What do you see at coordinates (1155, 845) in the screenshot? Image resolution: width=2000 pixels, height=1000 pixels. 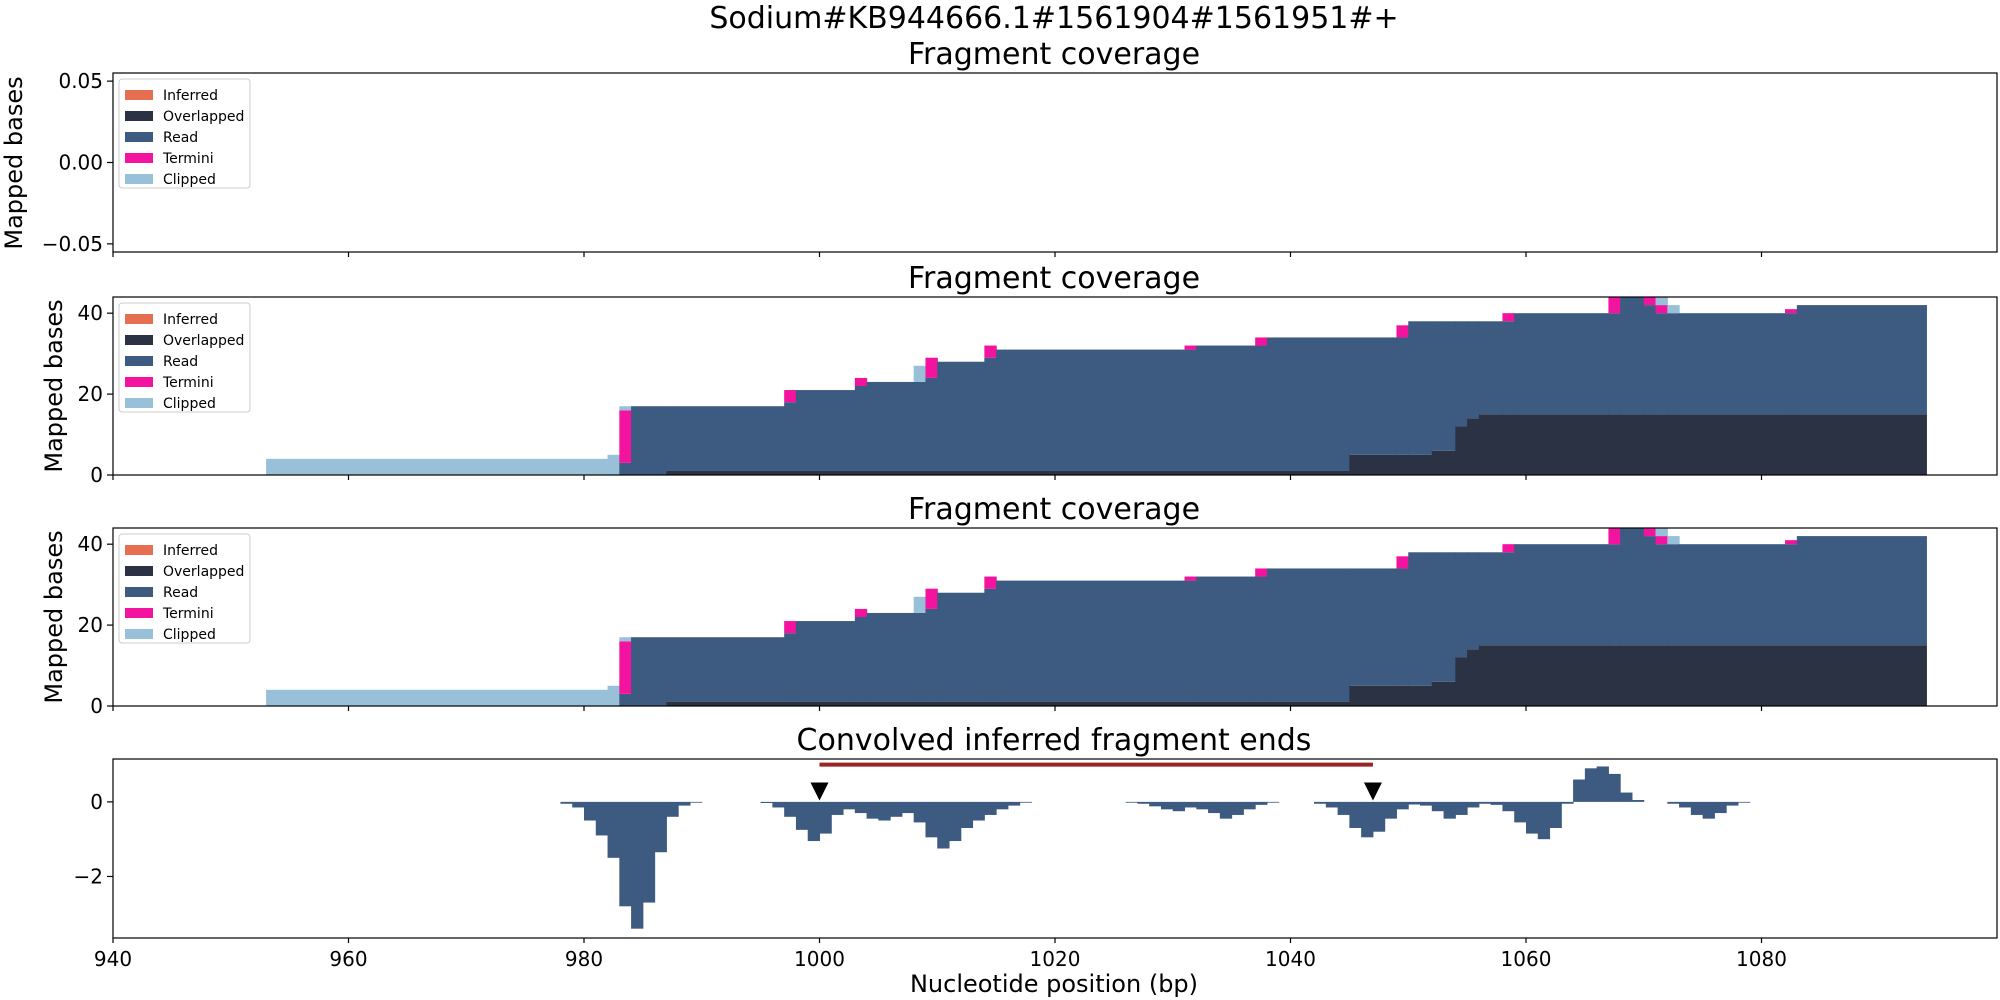 I see `panel-4-marks` at bounding box center [1155, 845].